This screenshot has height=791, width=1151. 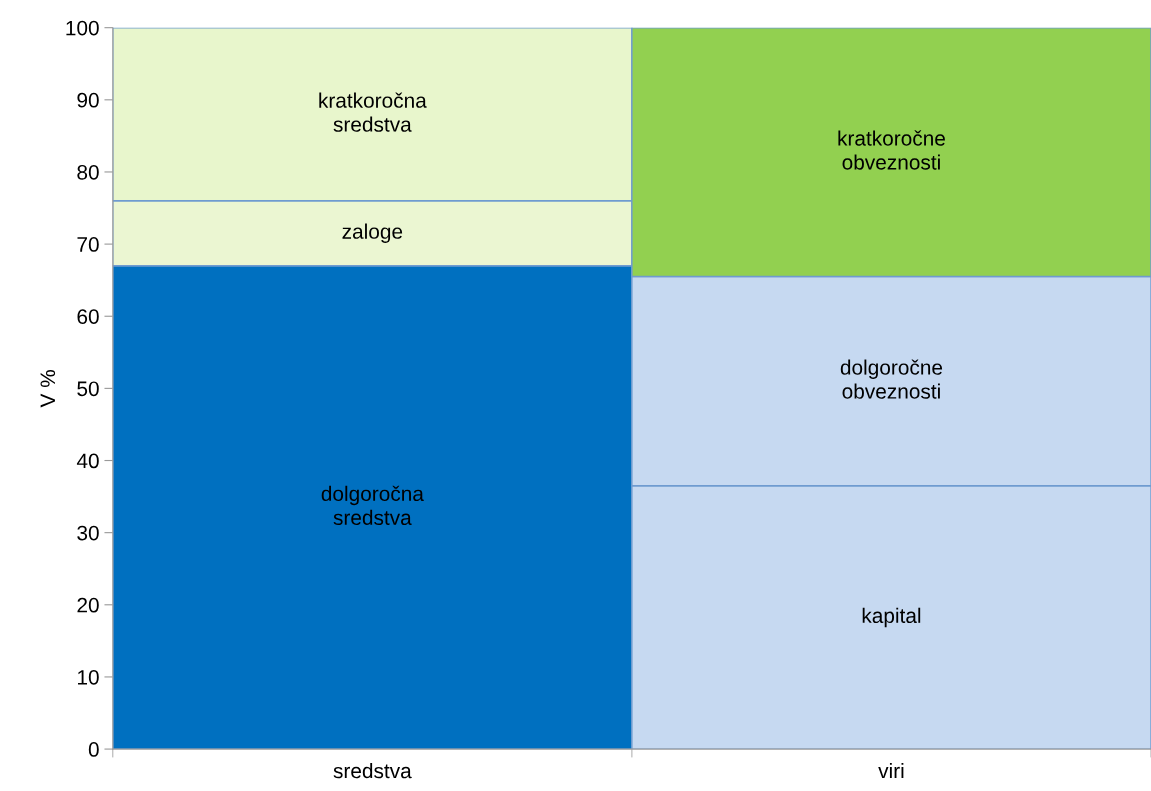 What do you see at coordinates (891, 379) in the screenshot?
I see `series-label: dolgoročne obveznosti` at bounding box center [891, 379].